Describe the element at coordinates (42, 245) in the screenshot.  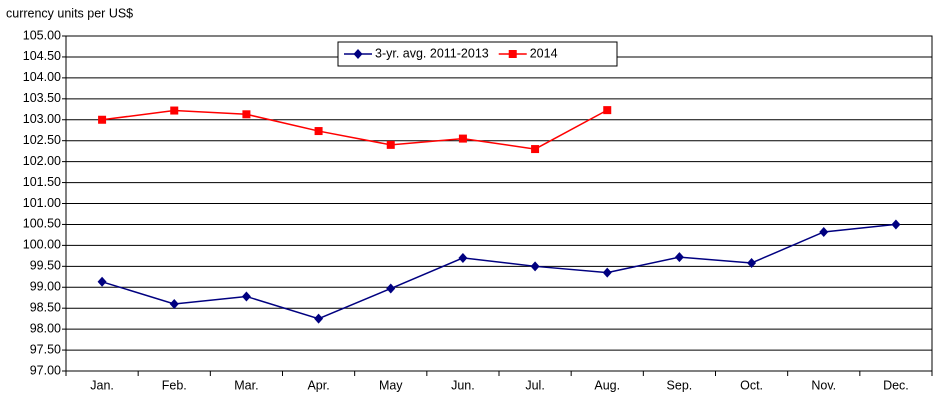
I see `y-tick-label: 100.00` at that location.